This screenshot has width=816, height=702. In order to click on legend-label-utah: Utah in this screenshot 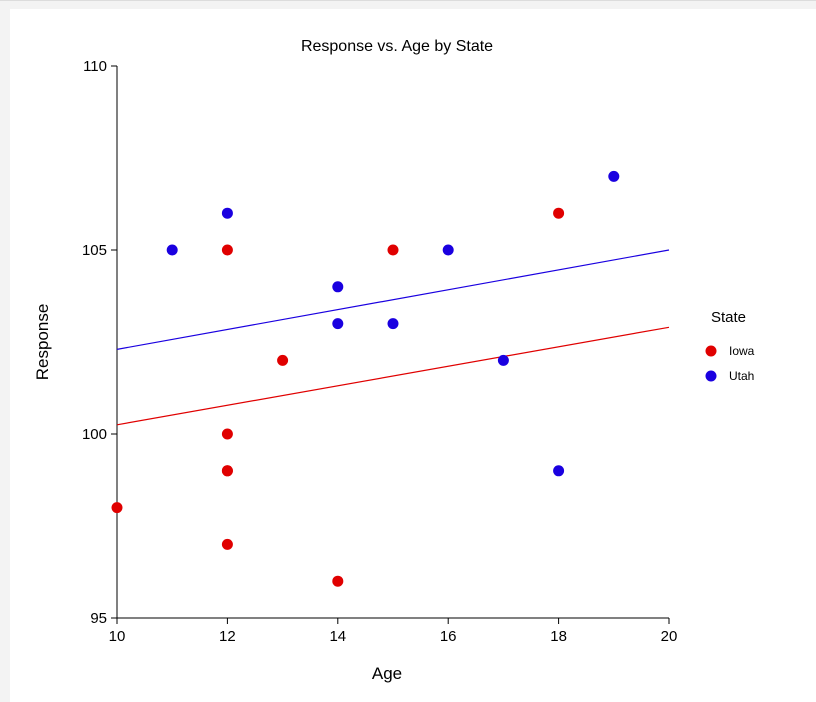, I will do `click(741, 376)`.